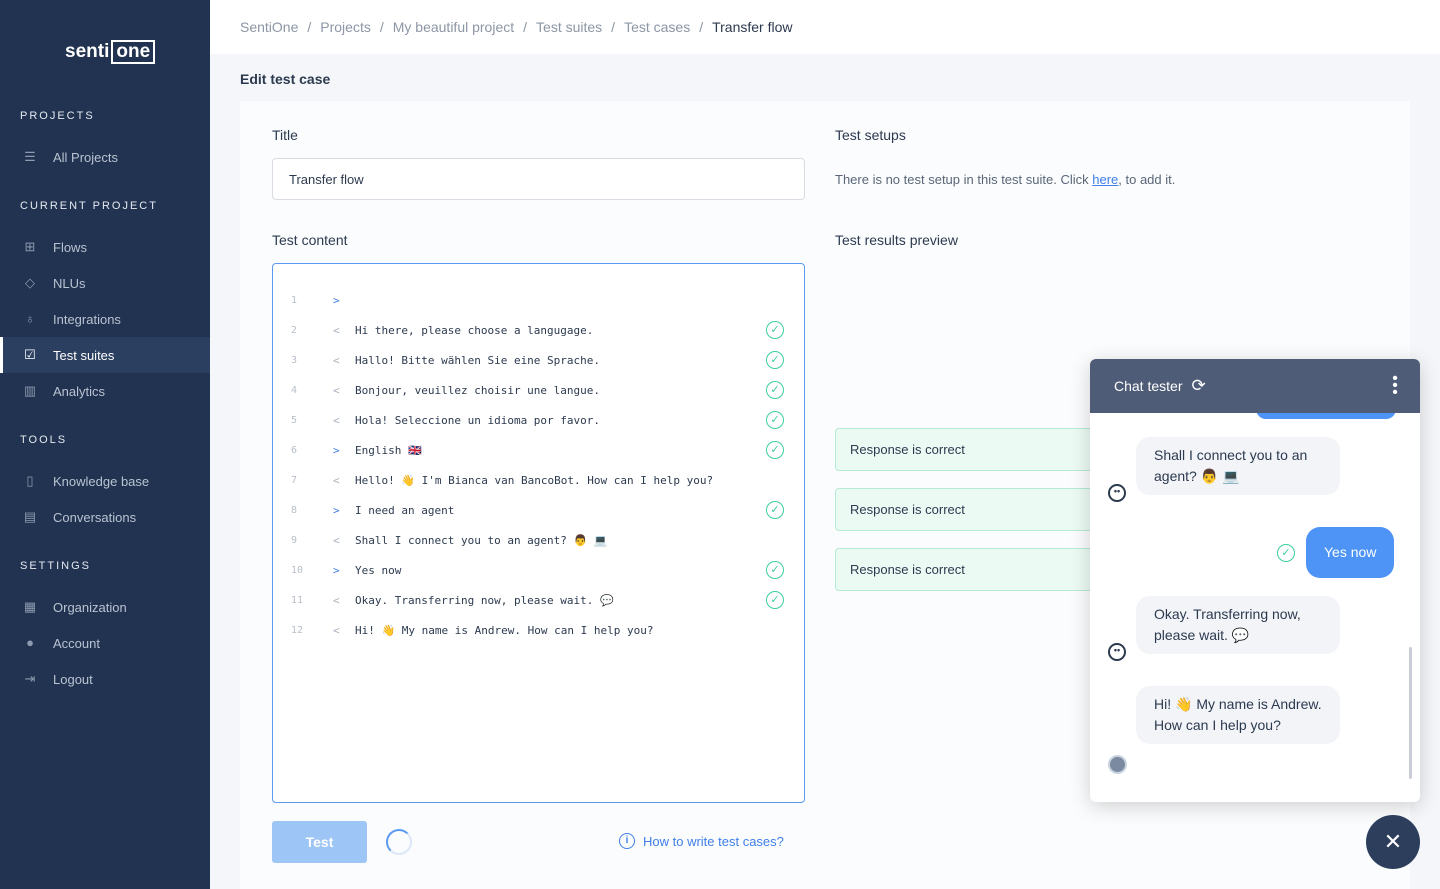 The image size is (1440, 889). Describe the element at coordinates (1393, 842) in the screenshot. I see `close-chat-button: ✕` at that location.